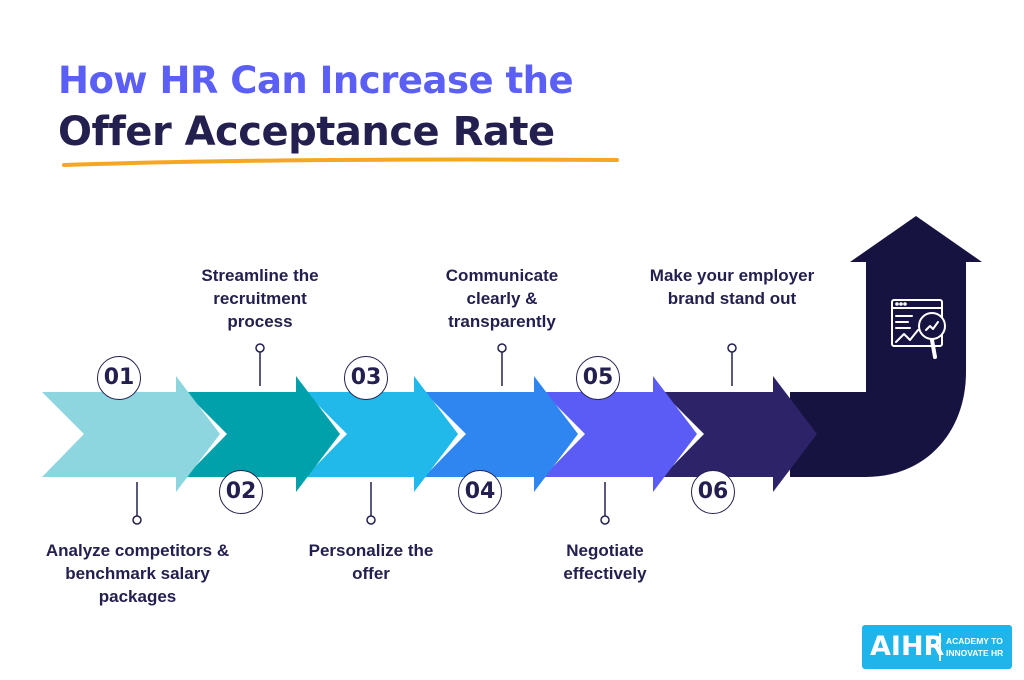  I want to click on step-number-06: 06, so click(713, 492).